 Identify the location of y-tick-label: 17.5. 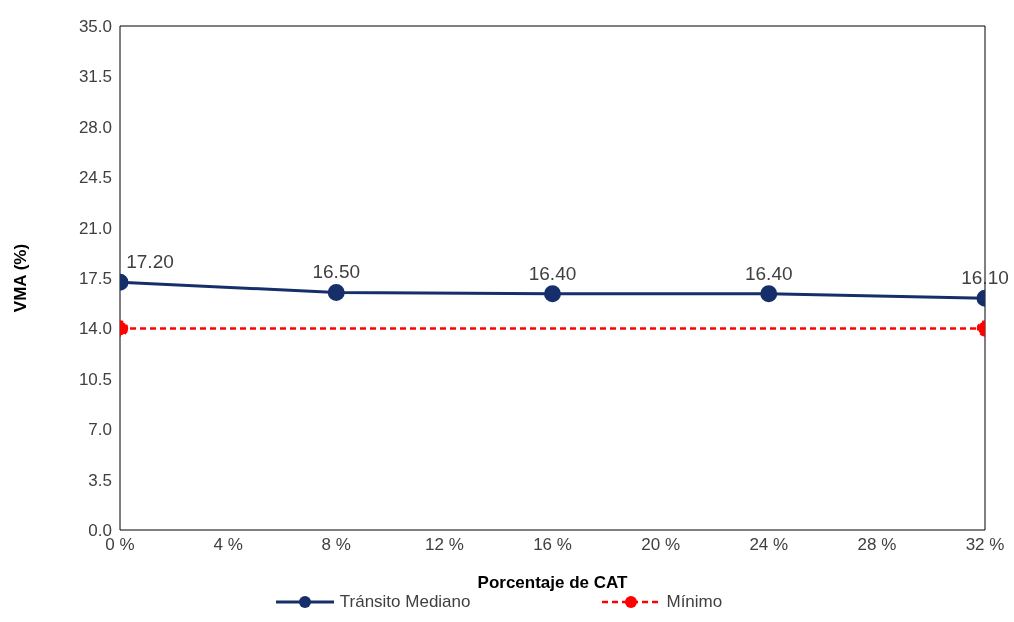
(95, 279).